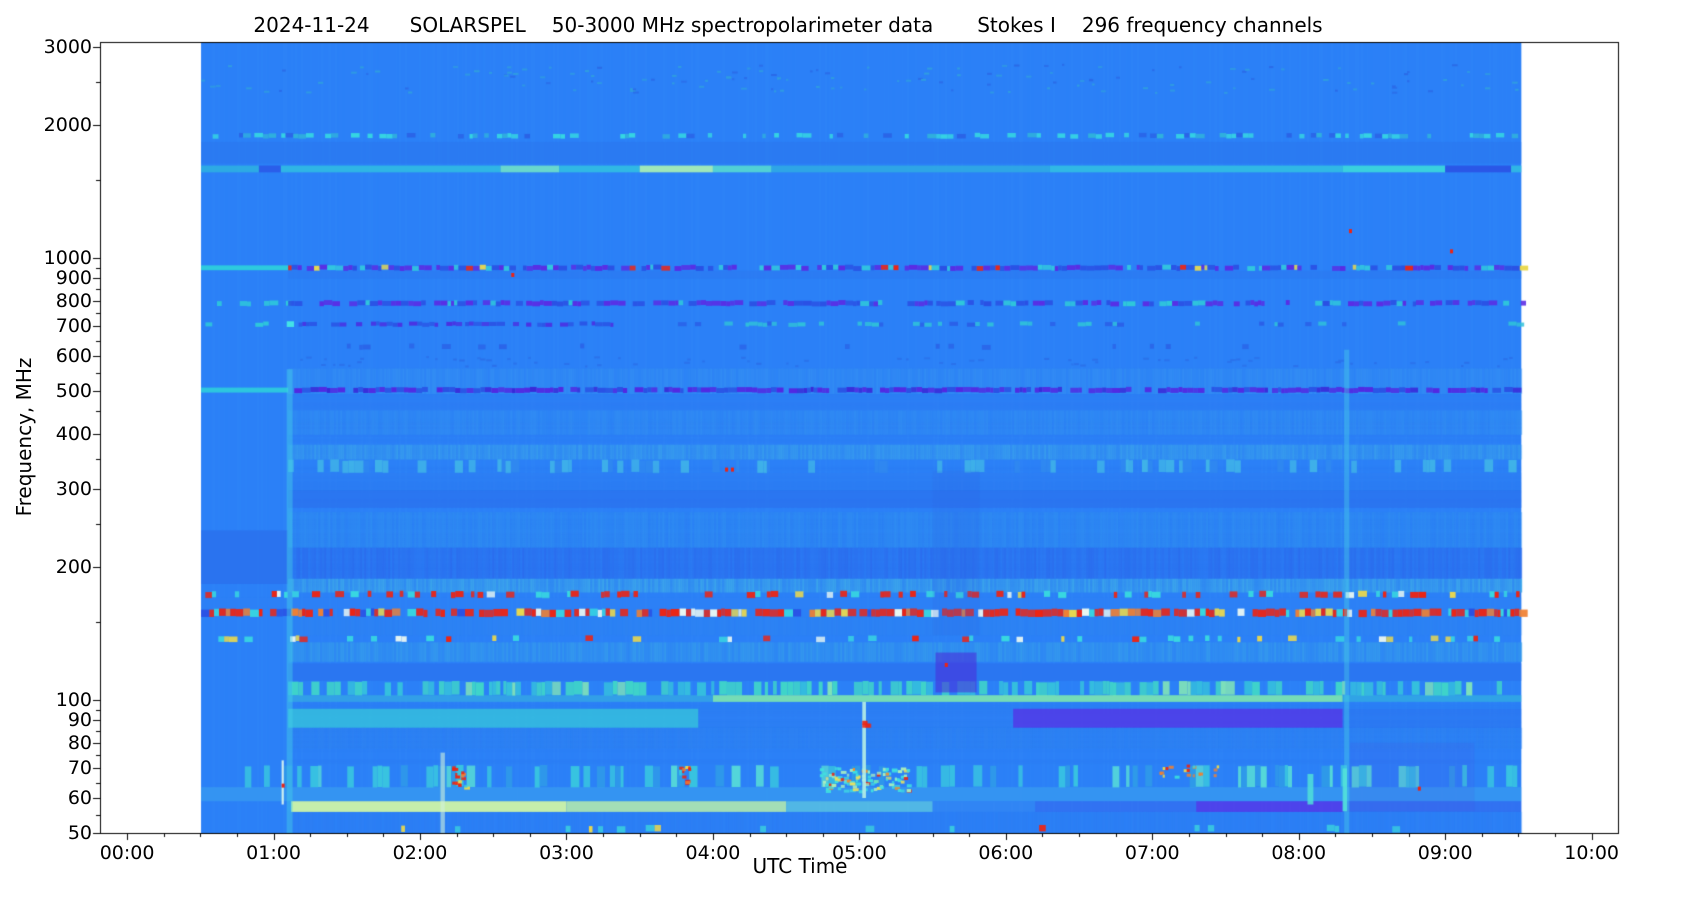 The width and height of the screenshot is (1687, 906). Describe the element at coordinates (566, 853) in the screenshot. I see `x-tick-label: 03:00` at that location.